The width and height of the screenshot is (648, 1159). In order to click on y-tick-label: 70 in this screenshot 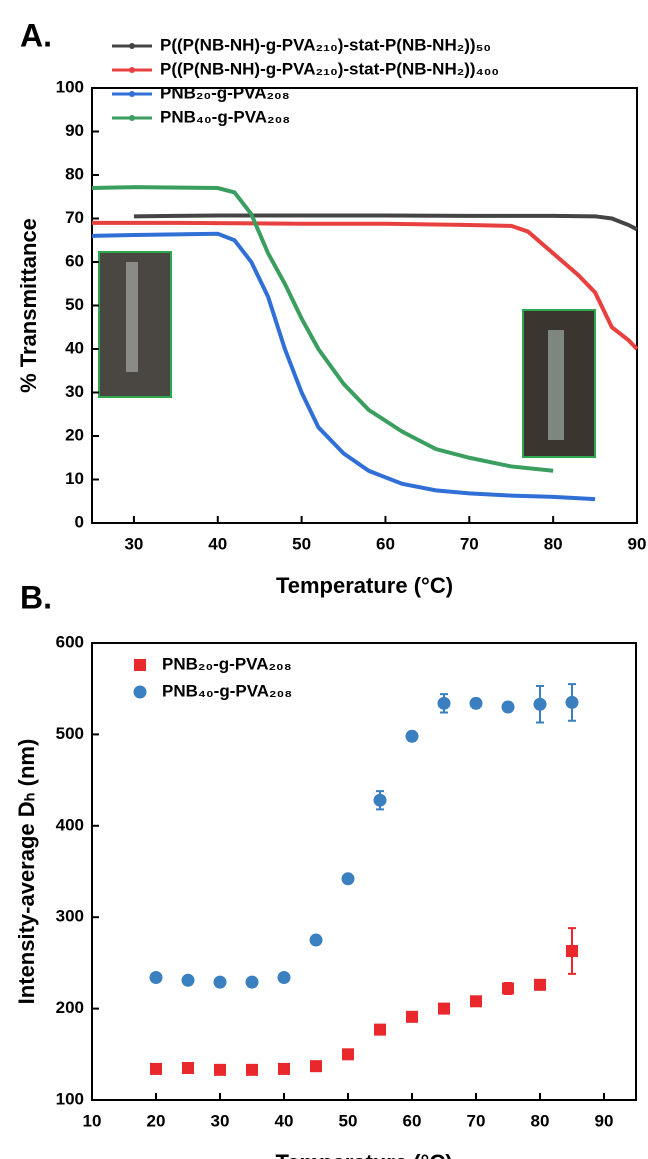, I will do `click(74, 217)`.